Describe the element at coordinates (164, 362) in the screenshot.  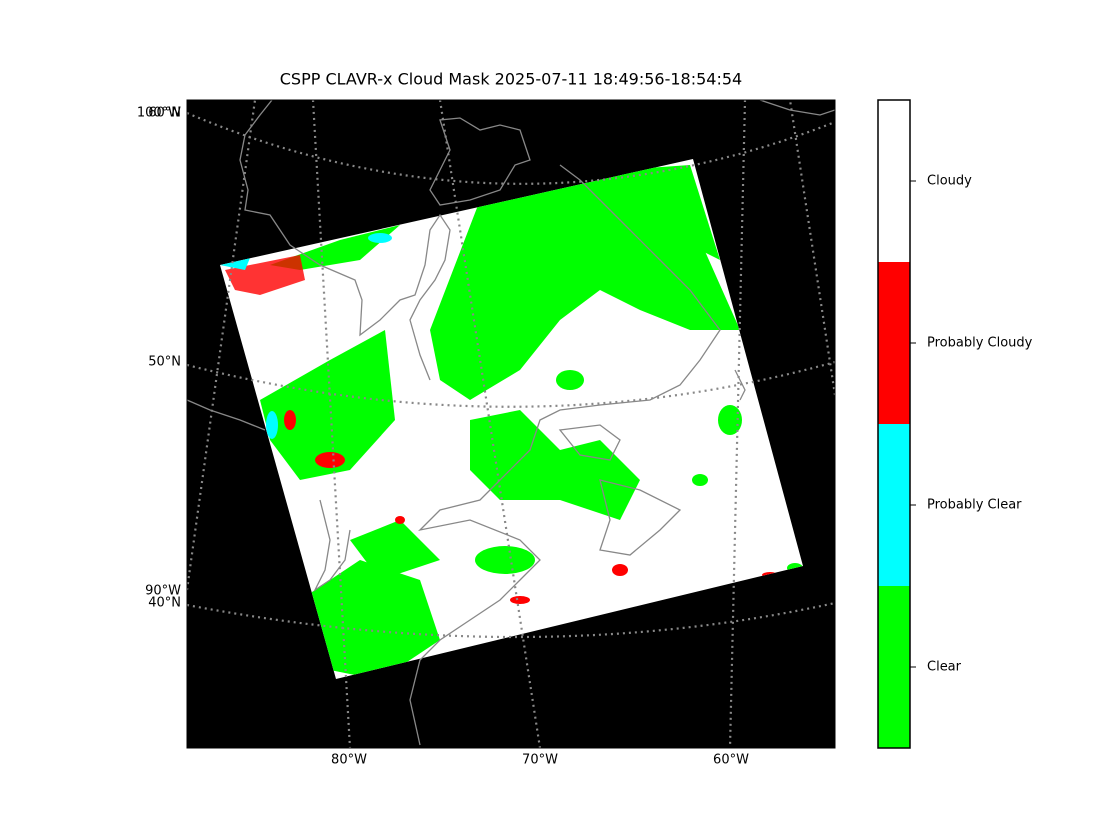
I see `lat-label: 50°N` at that location.